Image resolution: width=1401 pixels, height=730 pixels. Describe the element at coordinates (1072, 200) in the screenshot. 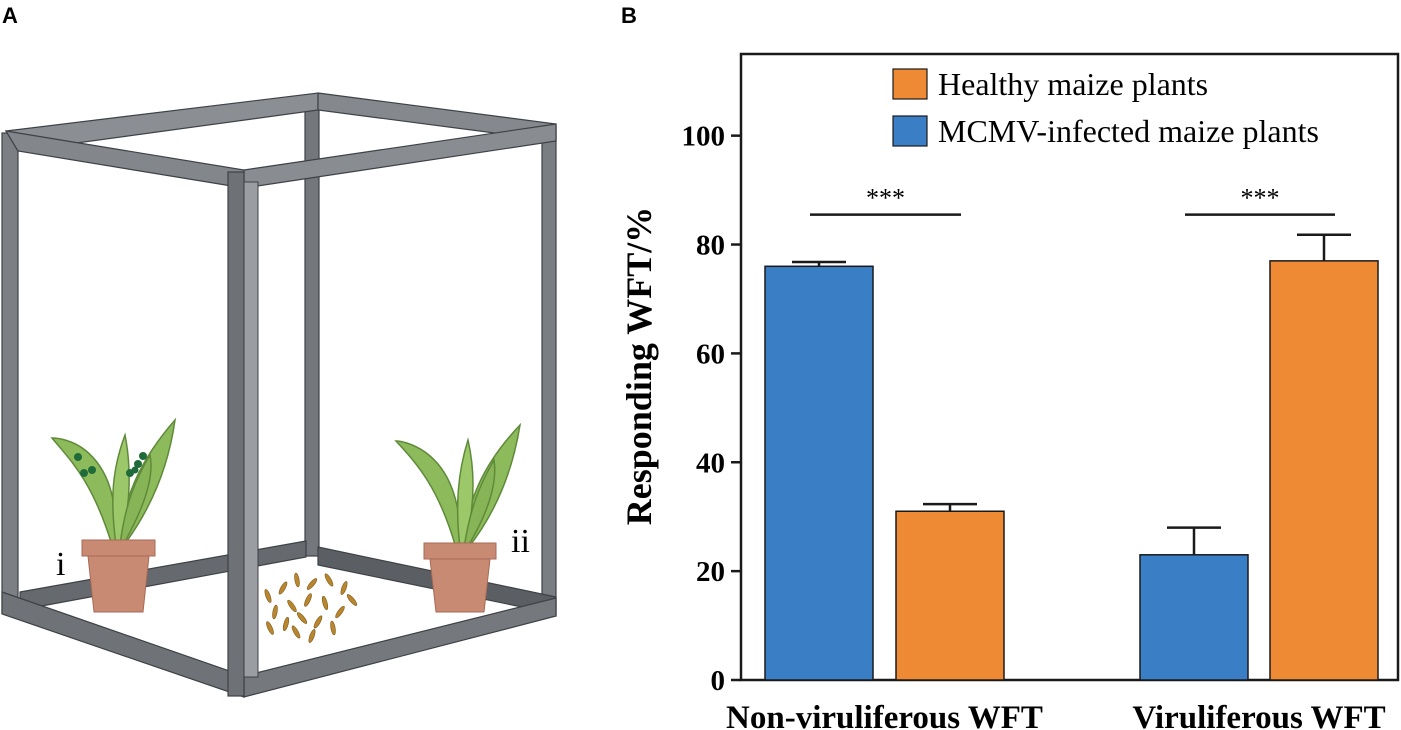

I see `significance-markers: *** ***` at that location.